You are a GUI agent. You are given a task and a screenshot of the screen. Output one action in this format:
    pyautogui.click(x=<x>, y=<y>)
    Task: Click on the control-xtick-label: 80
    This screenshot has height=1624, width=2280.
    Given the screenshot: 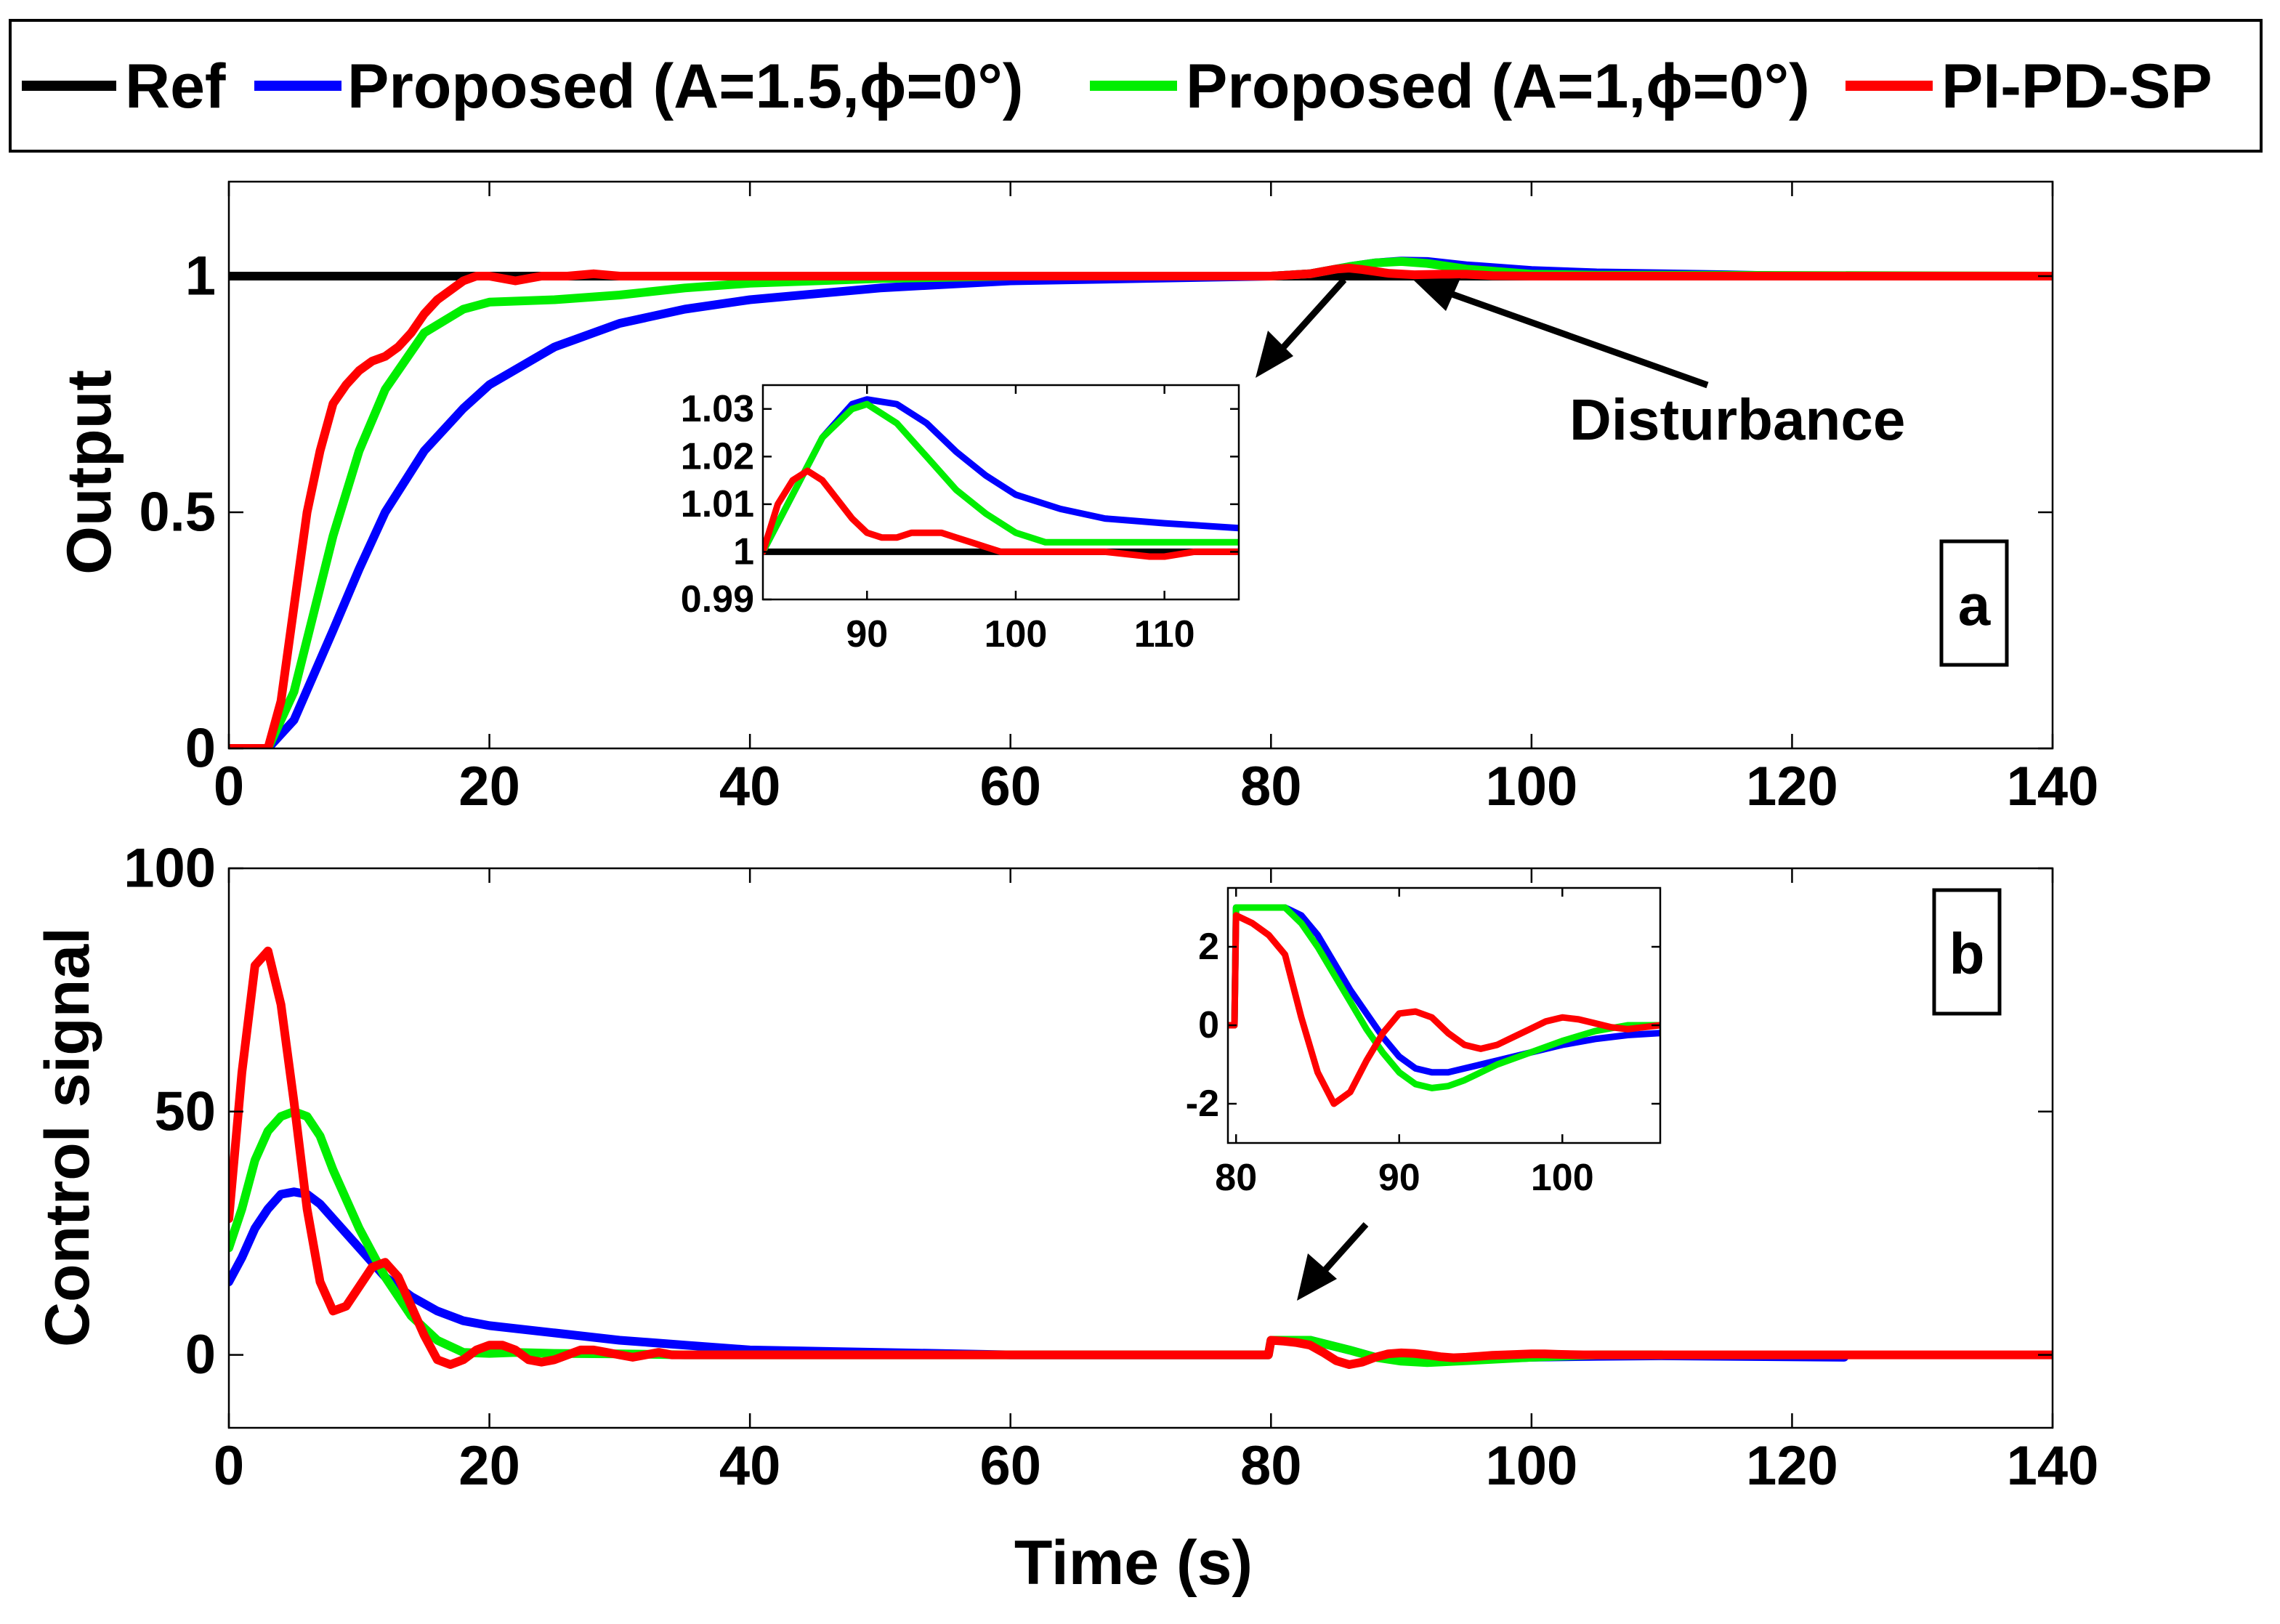 What is the action you would take?
    pyautogui.click(x=1271, y=1466)
    